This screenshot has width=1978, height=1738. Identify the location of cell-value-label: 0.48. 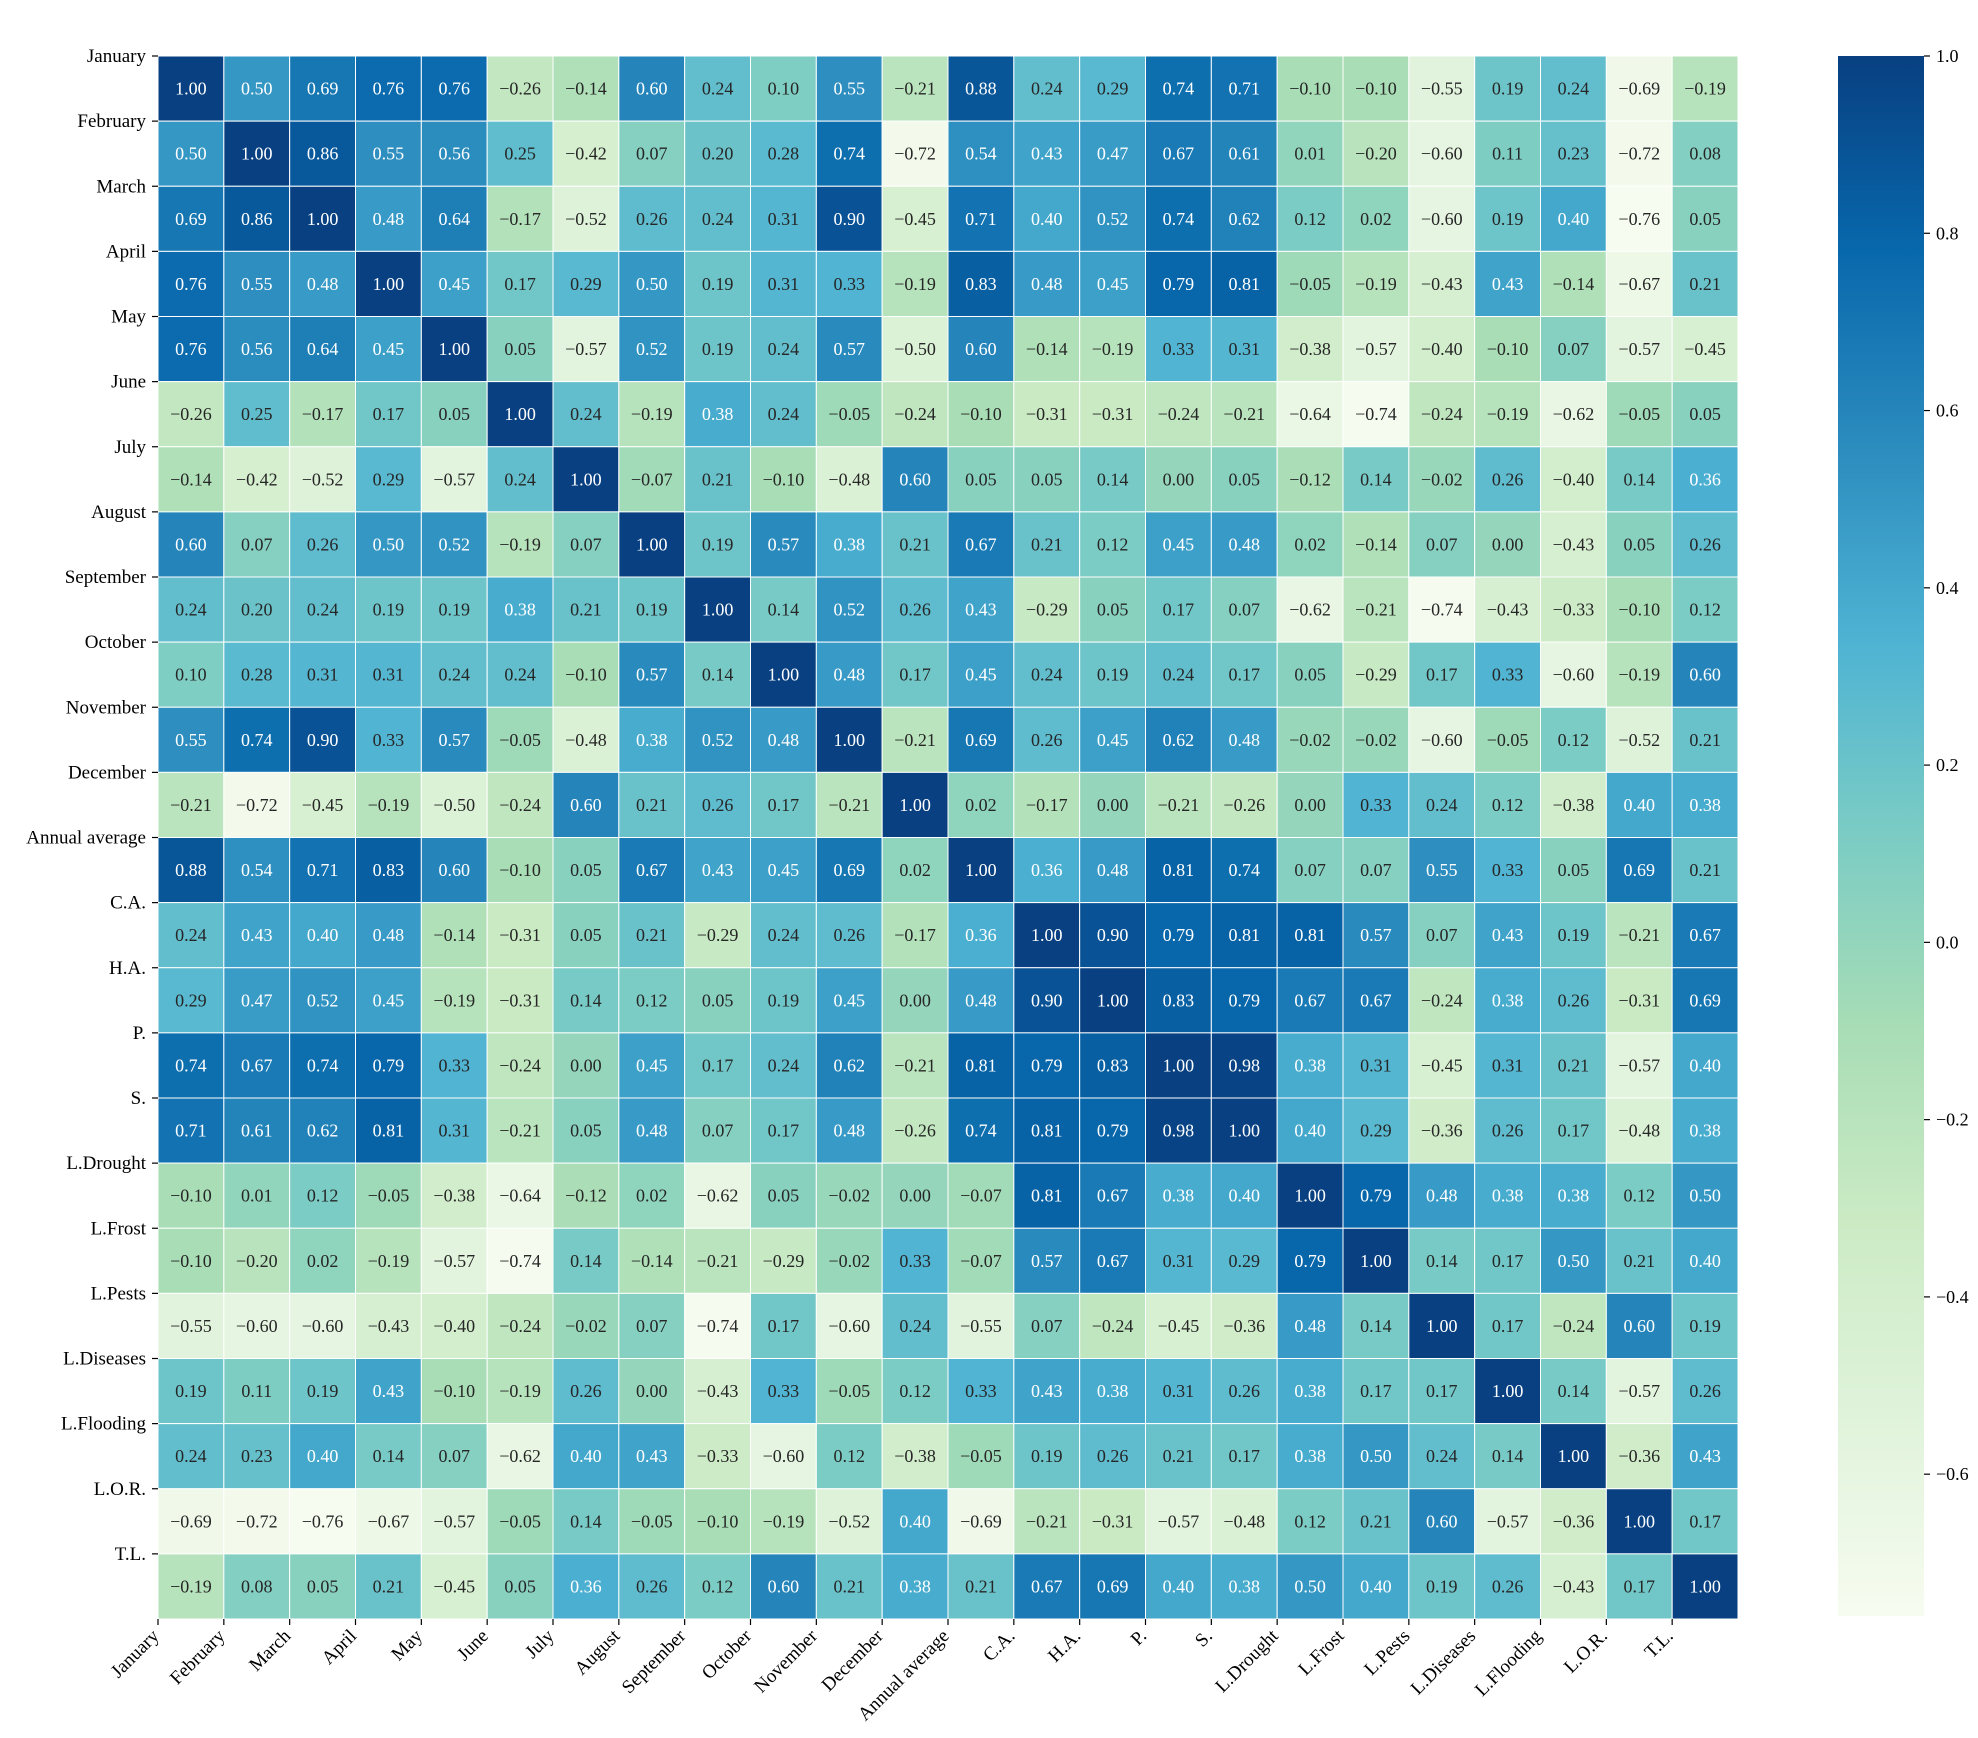
(652, 1131).